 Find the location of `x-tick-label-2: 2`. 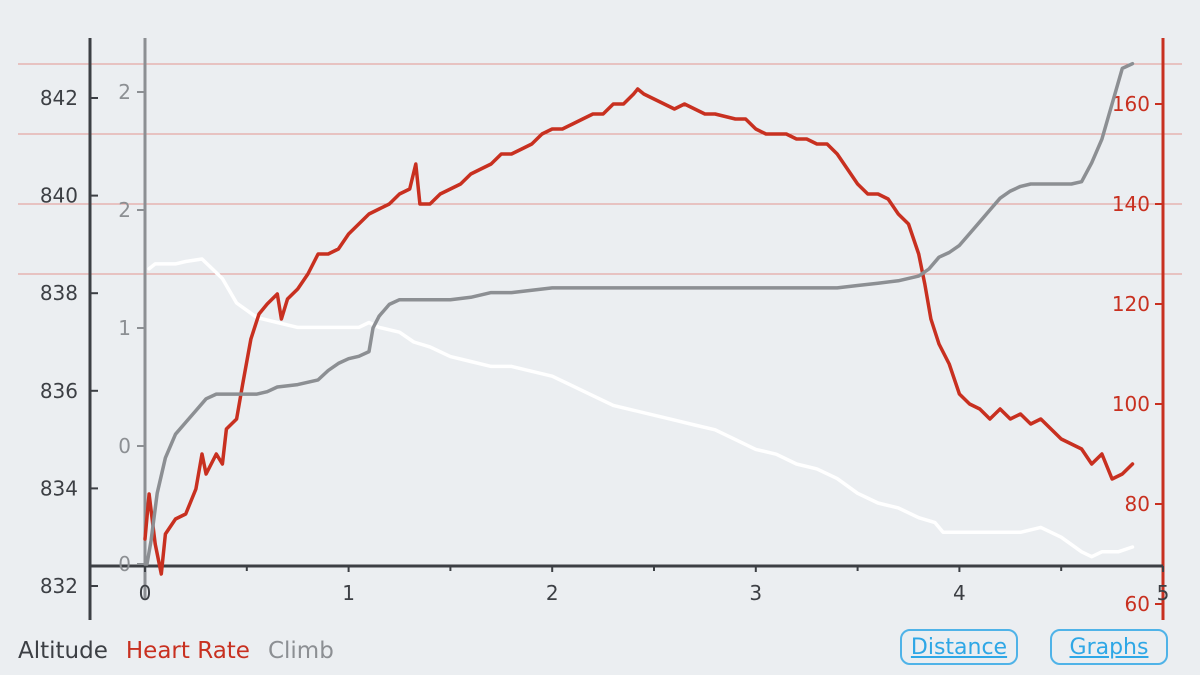

x-tick-label-2: 2 is located at coordinates (552, 593).